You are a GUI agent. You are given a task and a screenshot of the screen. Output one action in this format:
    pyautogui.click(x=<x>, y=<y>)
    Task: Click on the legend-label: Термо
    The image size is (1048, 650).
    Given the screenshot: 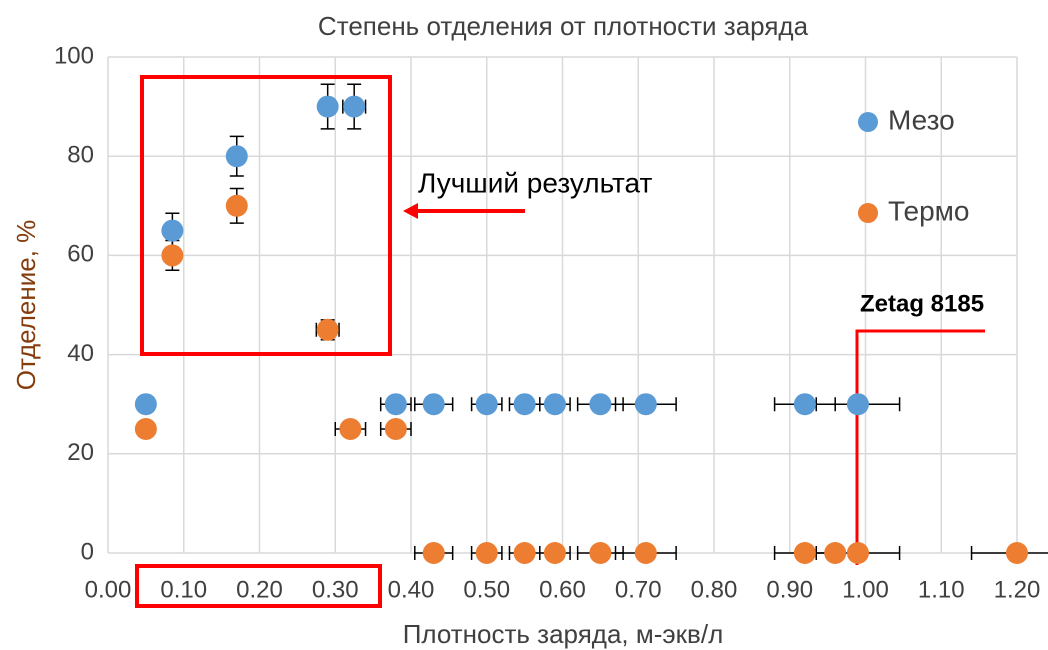 What is the action you would take?
    pyautogui.click(x=929, y=210)
    